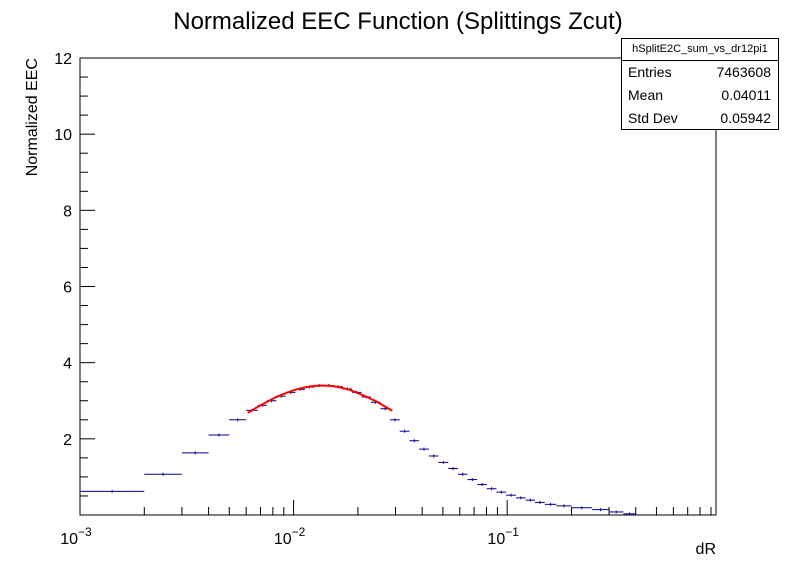 This screenshot has width=796, height=572. What do you see at coordinates (700, 50) in the screenshot?
I see `stats-histogram-name: hSplitE2C_sum_vs_dr12pi1` at bounding box center [700, 50].